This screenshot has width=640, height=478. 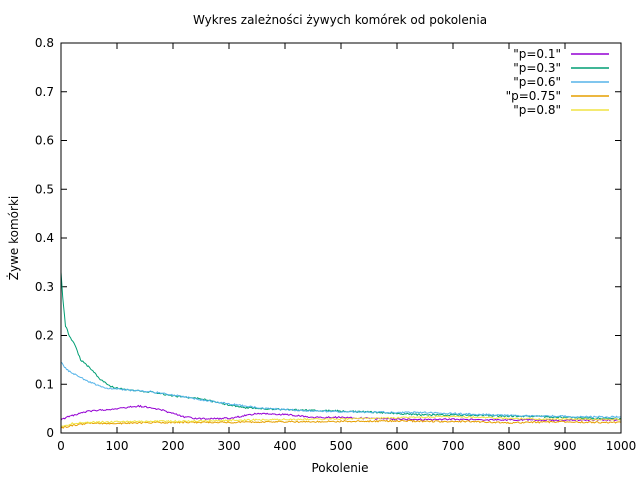 I want to click on legend-label-4: "p=0.8", so click(x=537, y=110).